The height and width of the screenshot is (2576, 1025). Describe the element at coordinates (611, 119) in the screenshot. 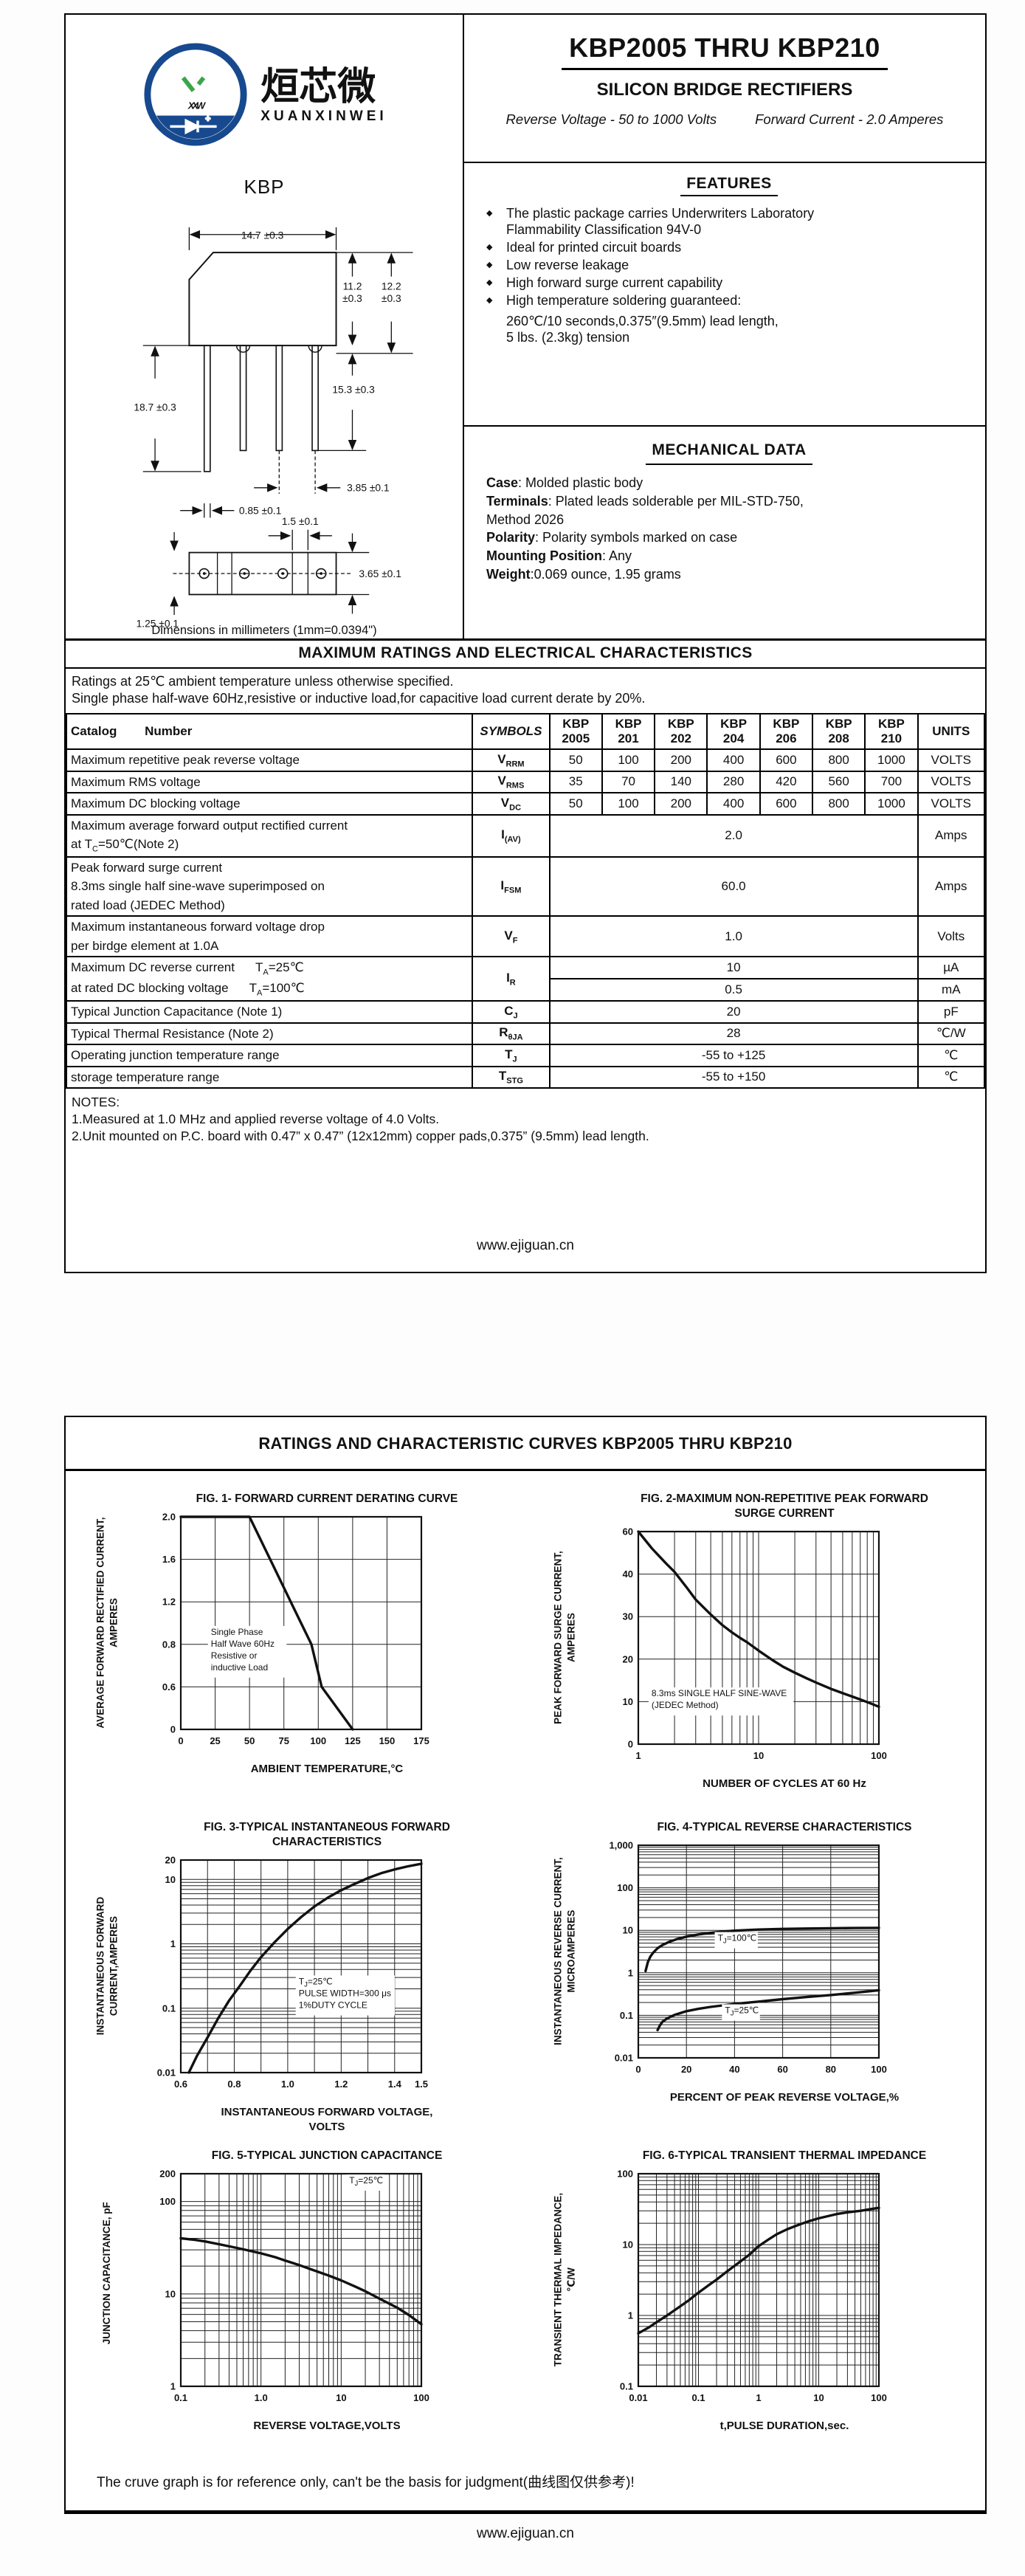

I see `reverse-voltage-range: Reverse Voltage - 50 to 1000 Volts` at that location.